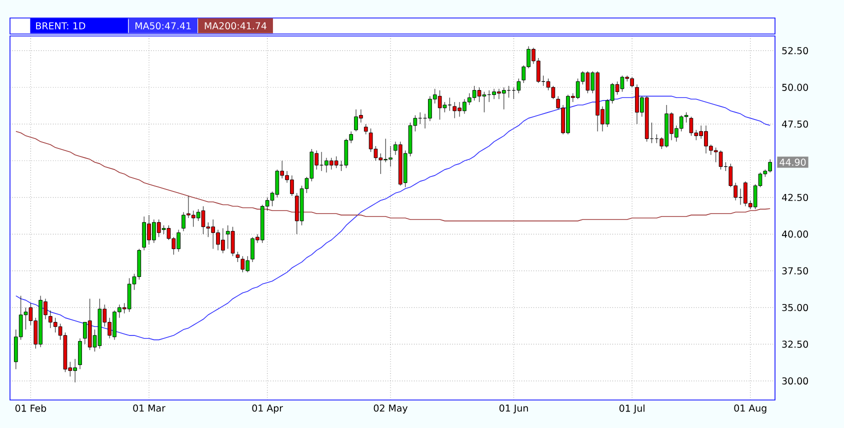 Image resolution: width=844 pixels, height=428 pixels. Describe the element at coordinates (61, 26) in the screenshot. I see `chart-title: BRENT: 1D` at that location.